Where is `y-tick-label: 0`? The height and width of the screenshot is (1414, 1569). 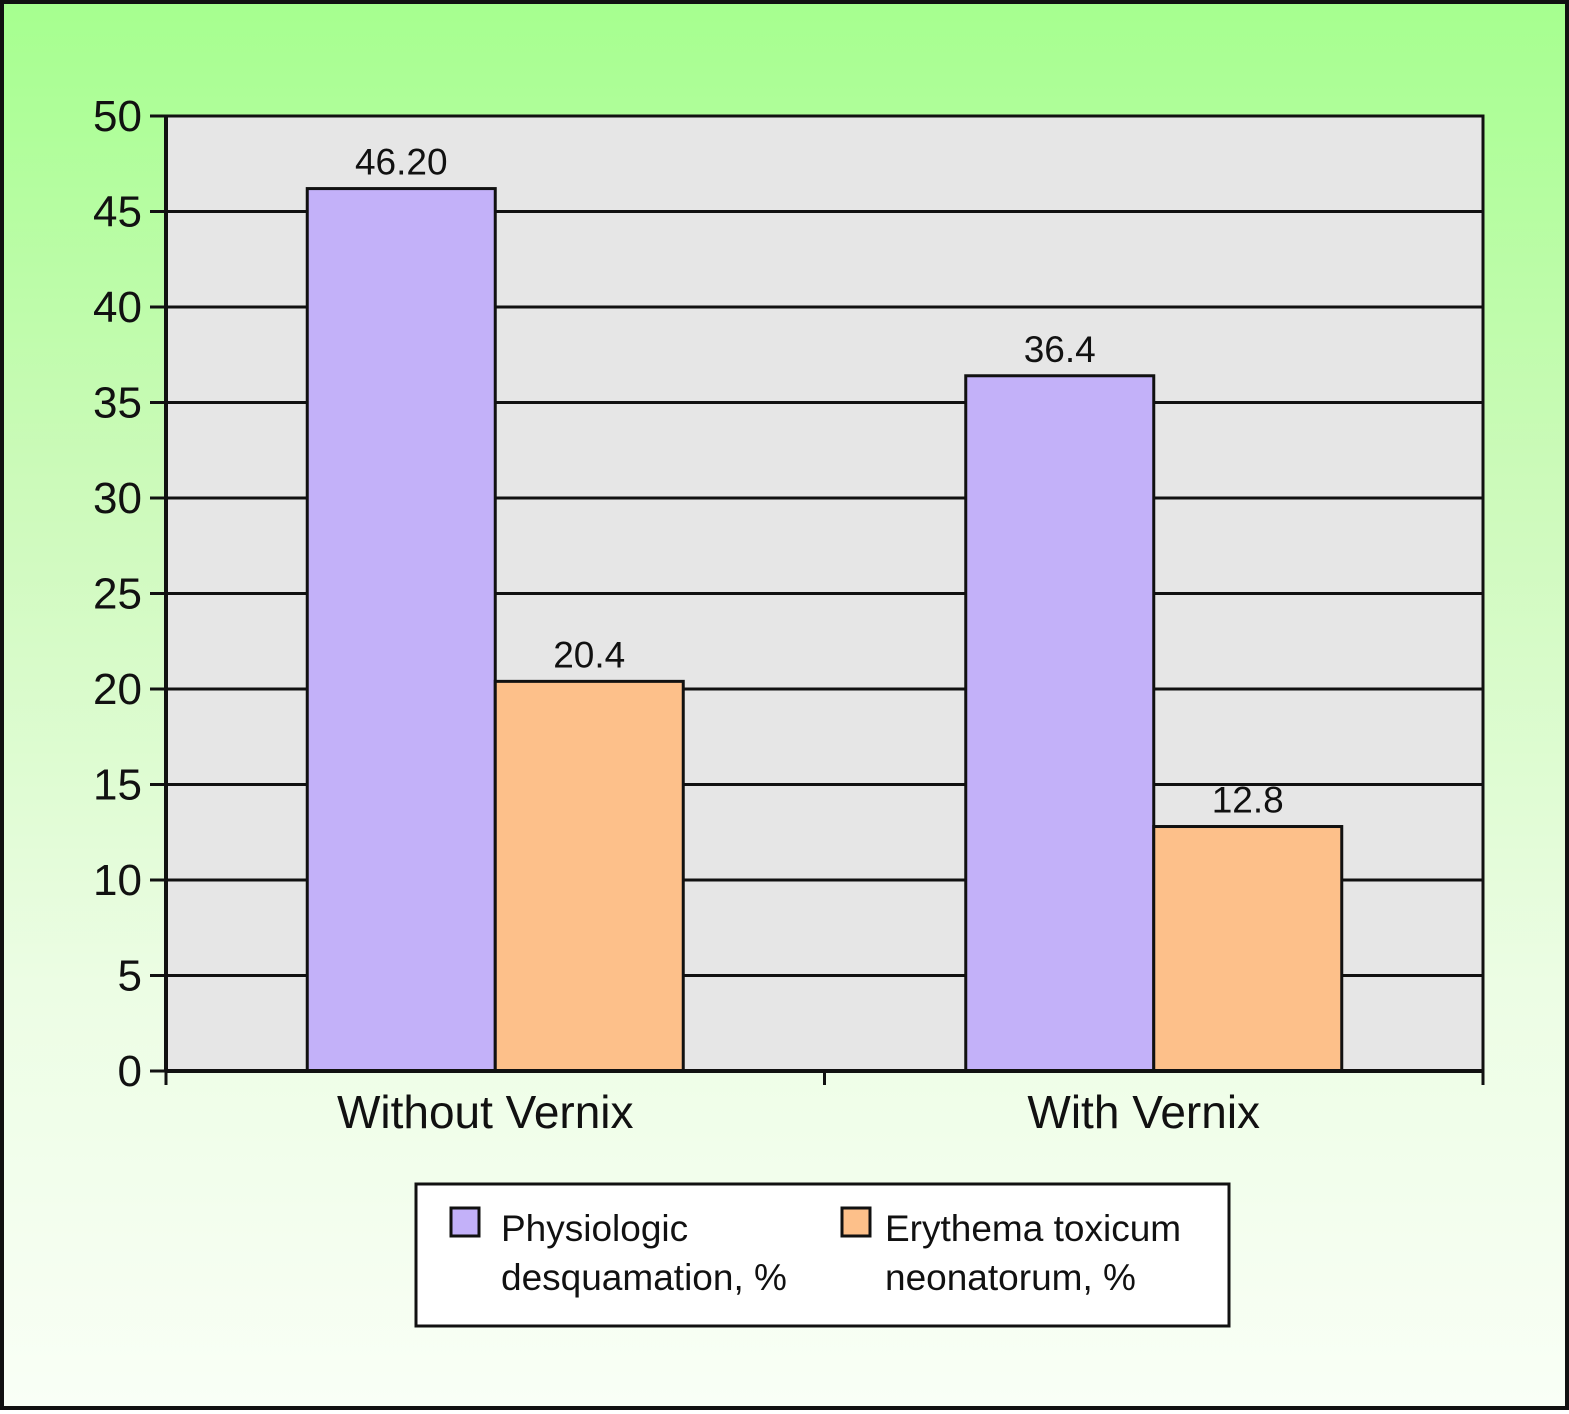 y-tick-label: 0 is located at coordinates (130, 1071).